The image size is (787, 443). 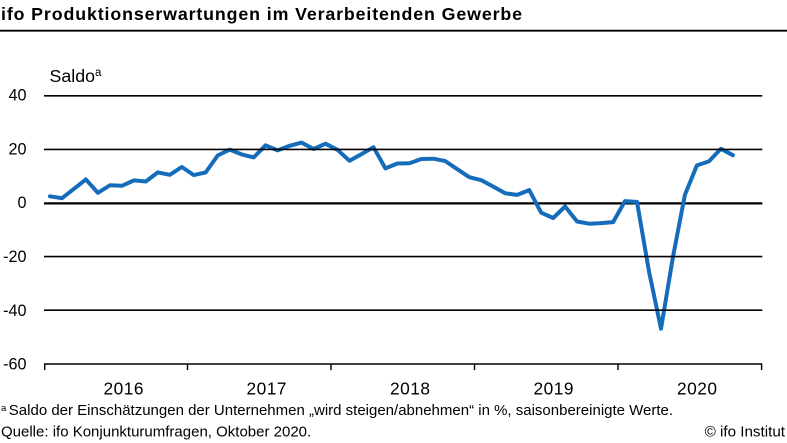 I want to click on svg-text: 2020, so click(x=697, y=389).